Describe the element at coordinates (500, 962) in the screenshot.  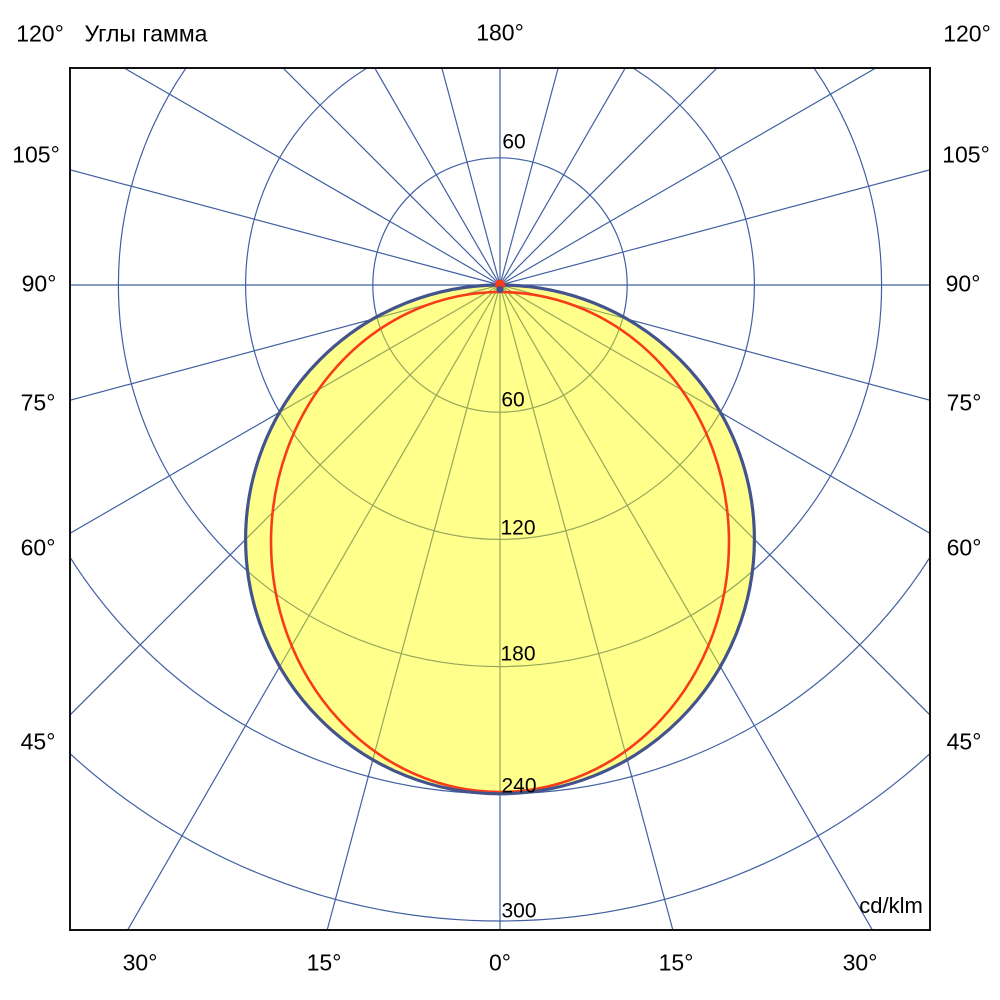
I see `gamma-label-bottom-0: 0°` at that location.